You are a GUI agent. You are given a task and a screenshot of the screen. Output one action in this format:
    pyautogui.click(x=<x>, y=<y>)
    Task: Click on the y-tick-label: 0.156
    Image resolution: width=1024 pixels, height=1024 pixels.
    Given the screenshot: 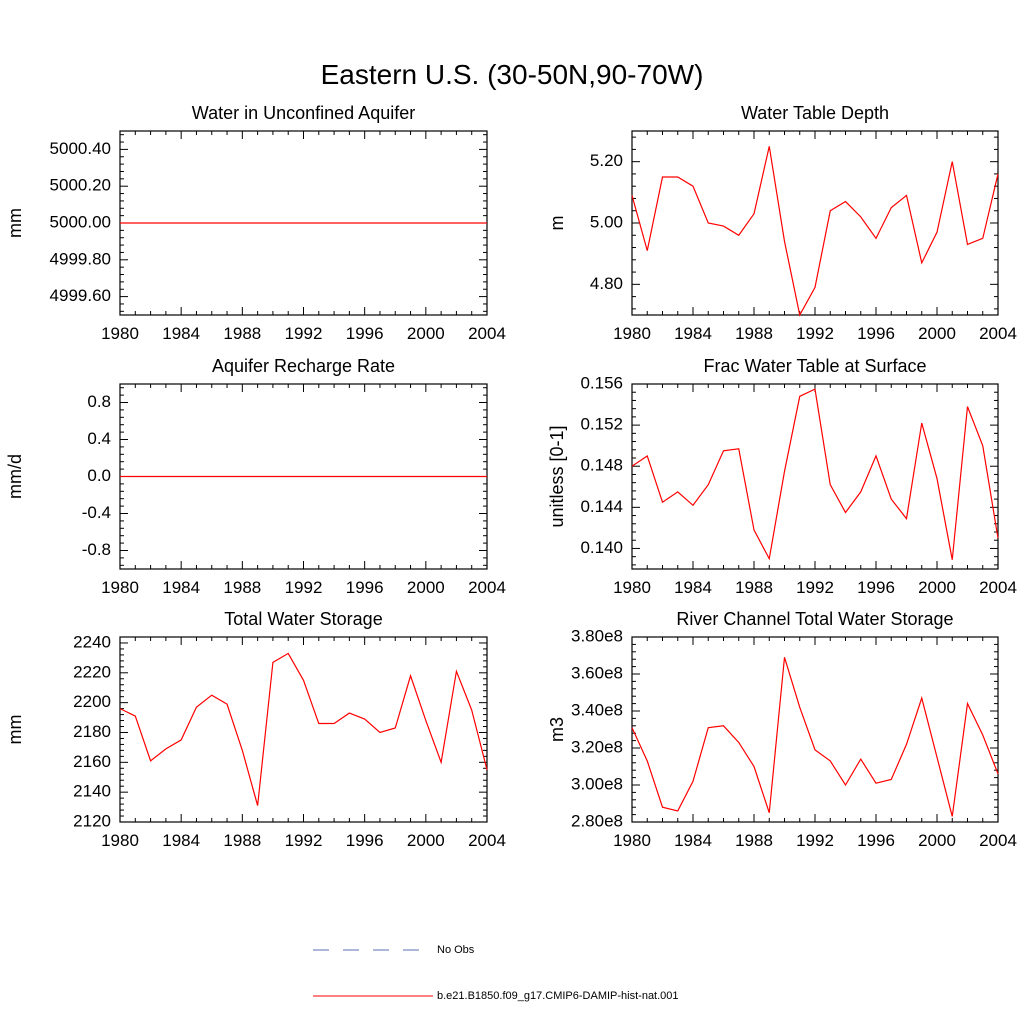 What is the action you would take?
    pyautogui.click(x=601, y=382)
    